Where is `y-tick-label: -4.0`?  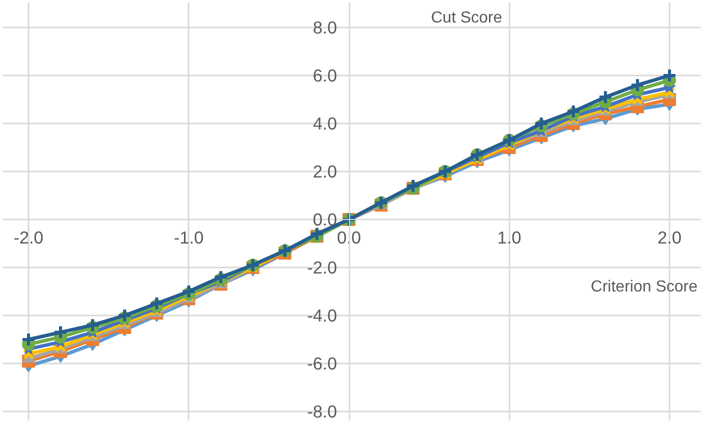
y-tick-label: -4.0 is located at coordinates (322, 316).